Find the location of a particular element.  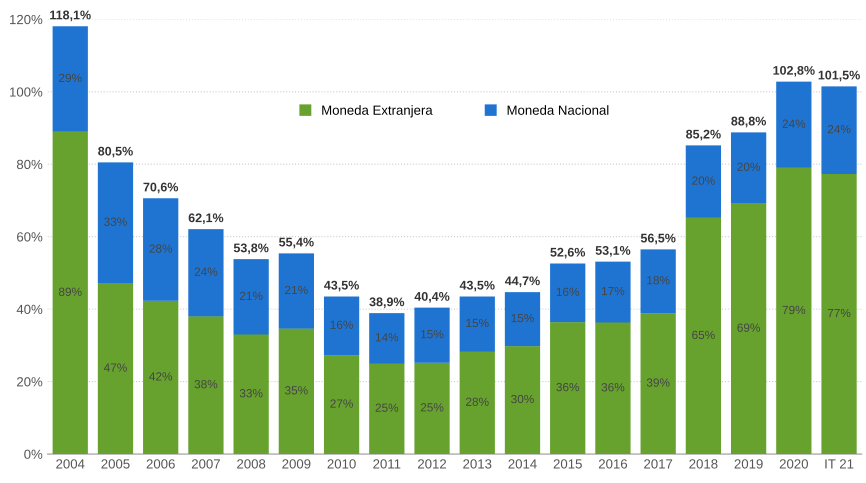

total-label: 38,9% is located at coordinates (386, 302).